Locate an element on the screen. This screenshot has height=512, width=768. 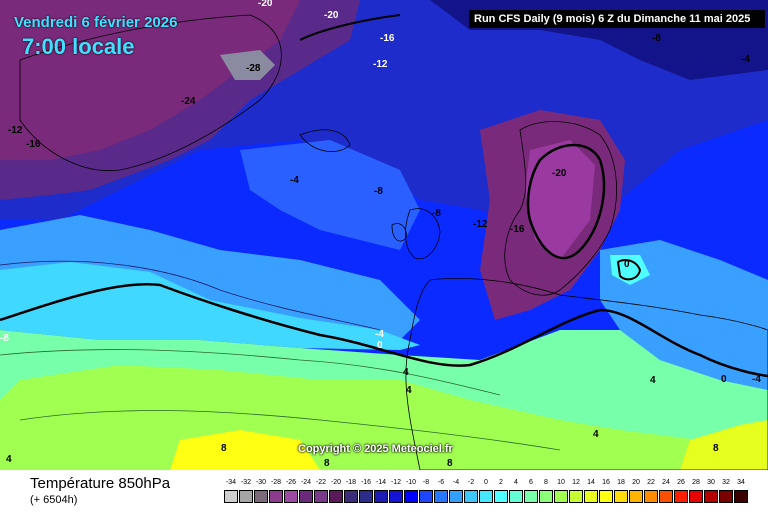
legend-label: 4 is located at coordinates (516, 482).